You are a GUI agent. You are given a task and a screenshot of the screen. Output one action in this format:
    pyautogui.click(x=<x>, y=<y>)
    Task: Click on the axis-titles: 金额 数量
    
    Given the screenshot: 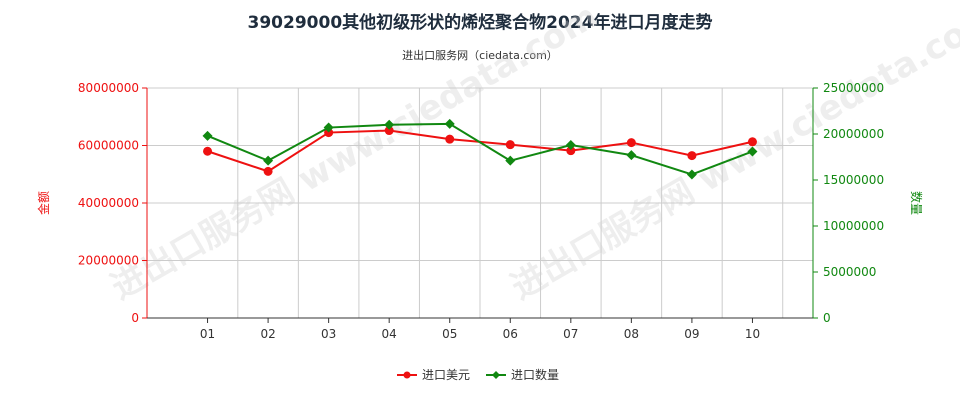 What is the action you would take?
    pyautogui.click(x=480, y=203)
    